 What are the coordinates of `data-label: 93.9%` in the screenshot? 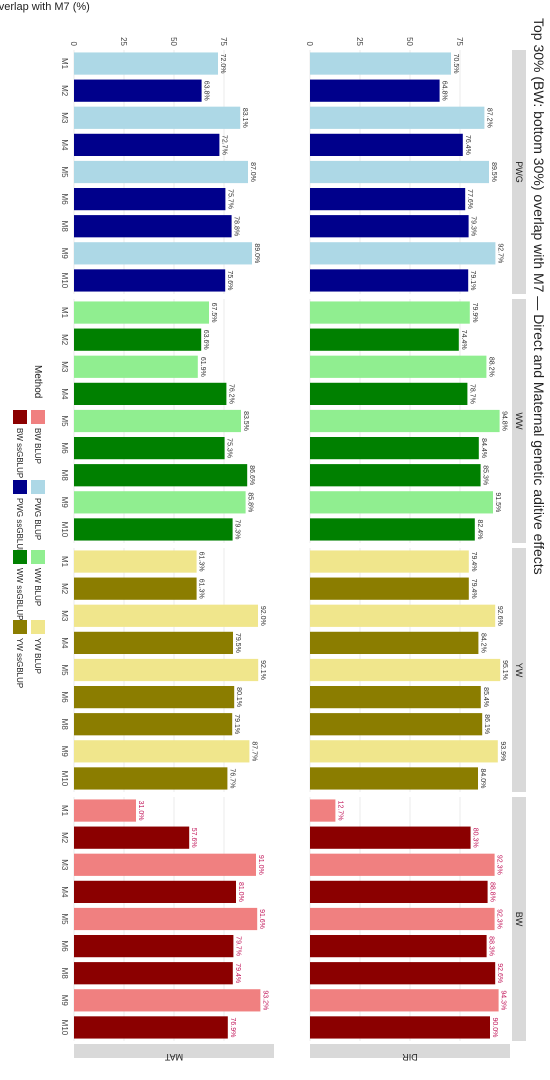 It's located at (502, 751).